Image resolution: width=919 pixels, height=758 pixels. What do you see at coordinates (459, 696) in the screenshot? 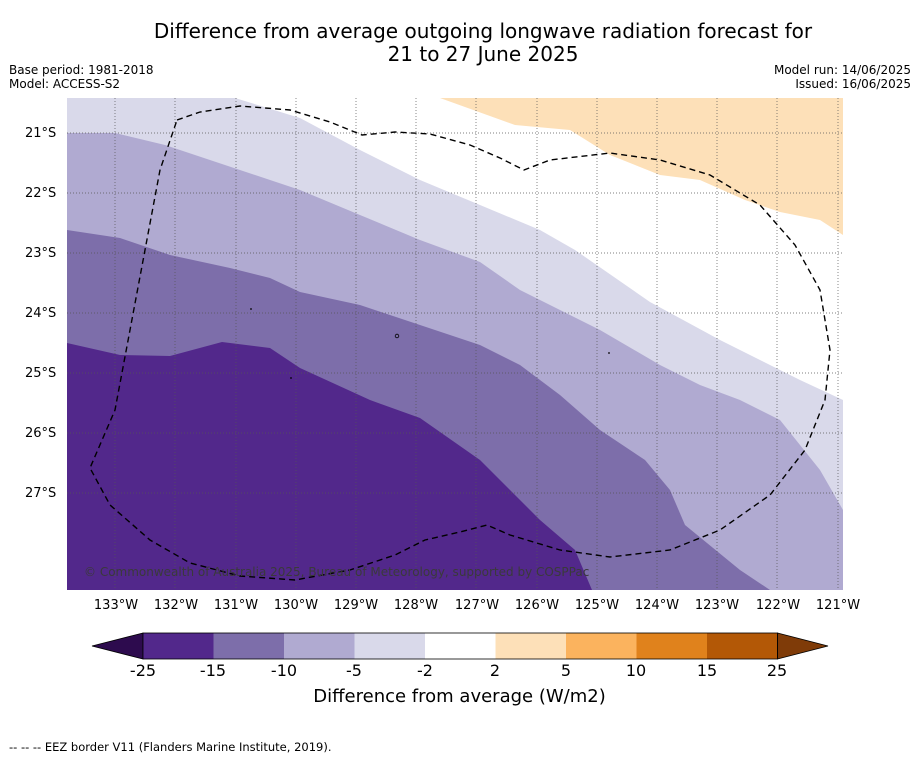
I see `colorbar-label: Difference from average (W/m2)` at bounding box center [459, 696].